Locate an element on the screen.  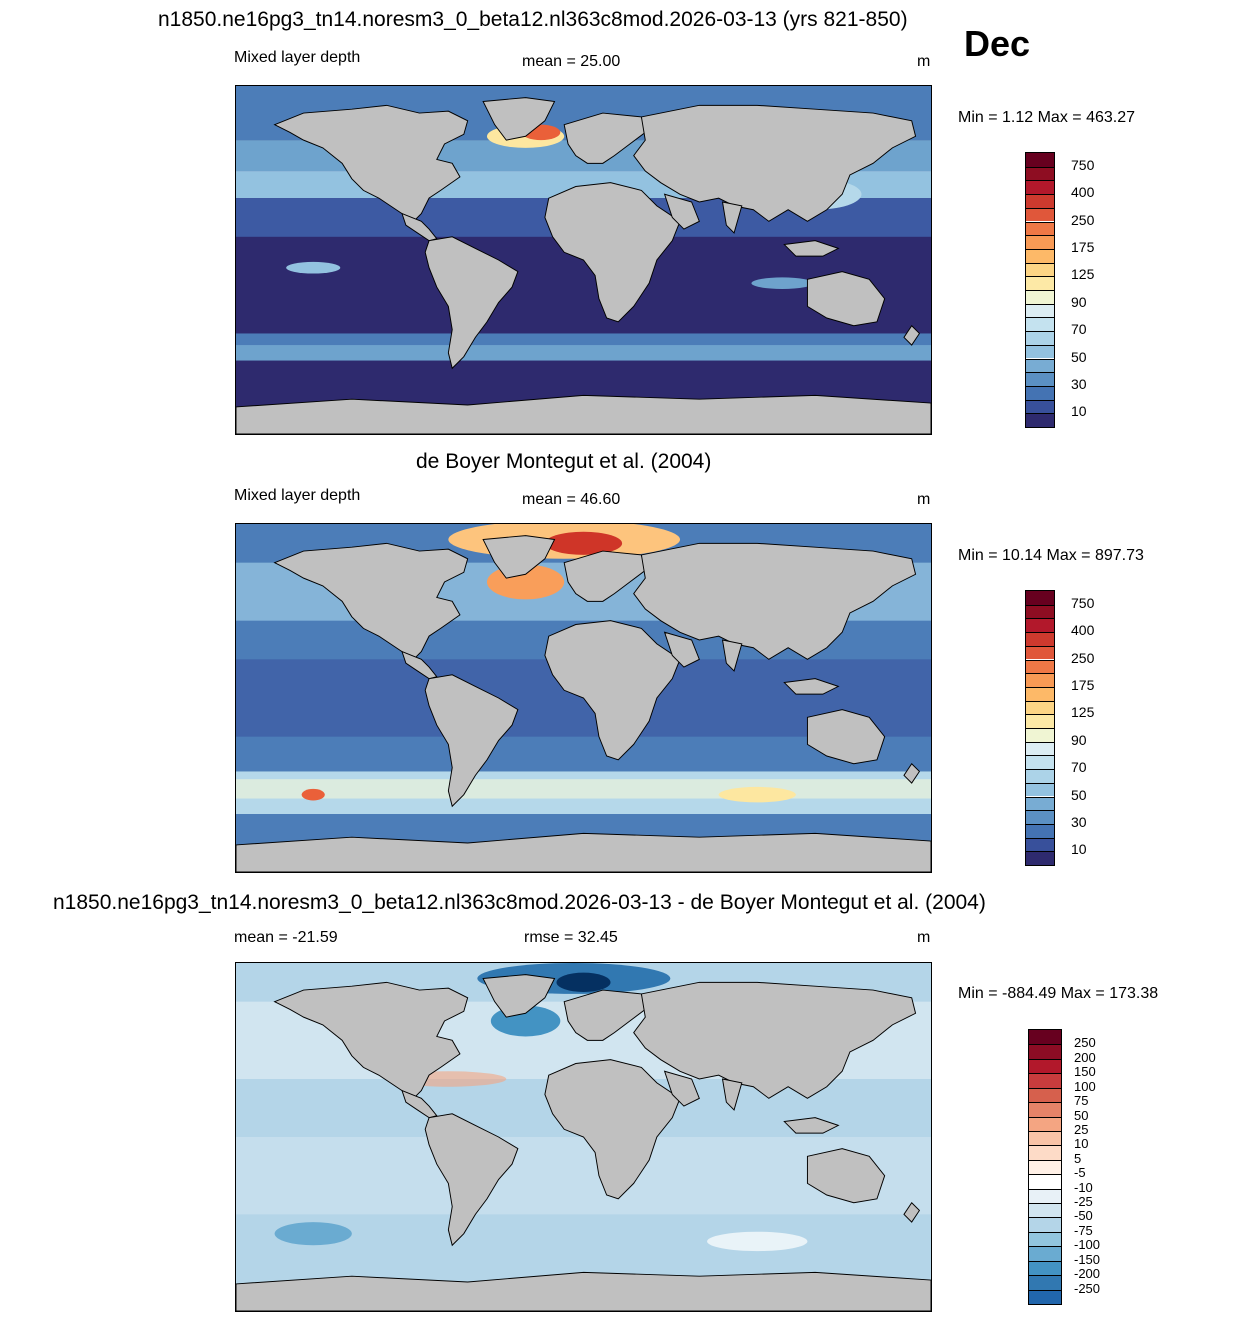
colorbar-tick-label: 10 is located at coordinates (1079, 849).